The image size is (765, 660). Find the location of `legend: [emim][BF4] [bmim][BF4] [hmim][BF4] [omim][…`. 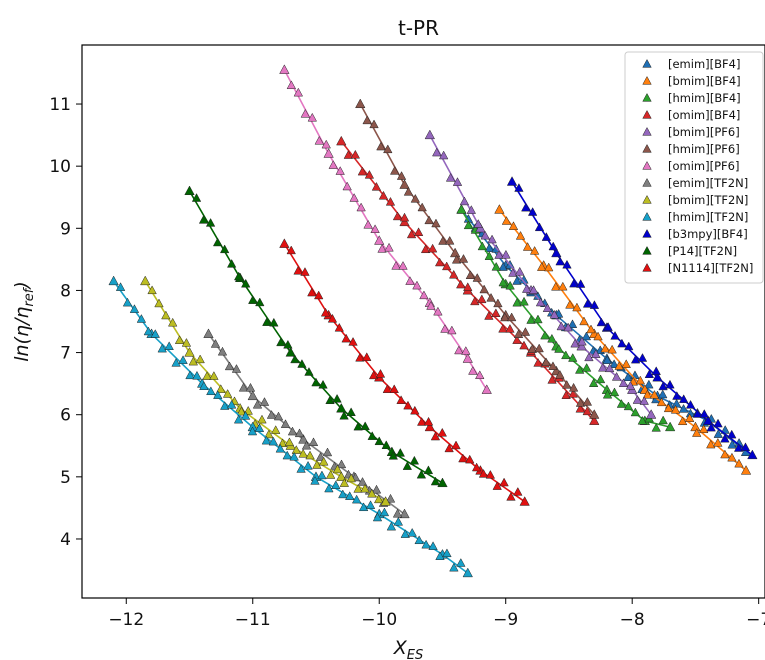

legend: [emim][BF4] [bmim][BF4] [hmim][BF4] [omim][… is located at coordinates (694, 167).